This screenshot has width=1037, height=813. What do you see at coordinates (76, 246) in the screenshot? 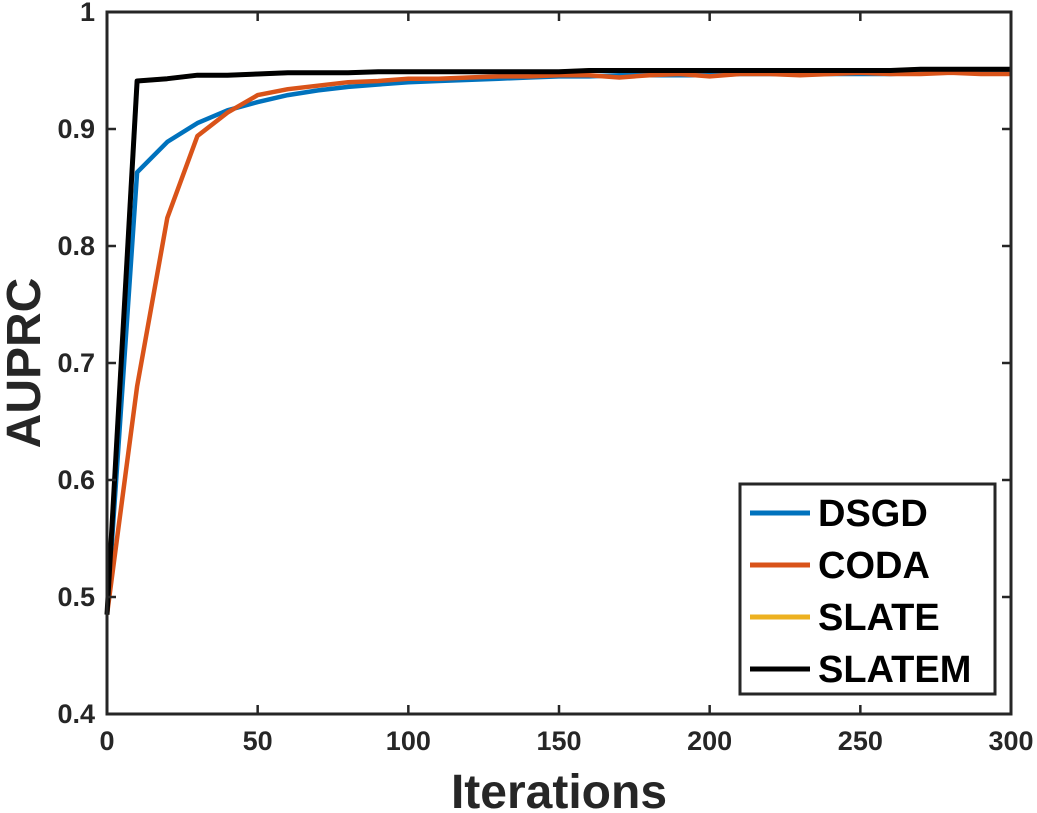
I see `y-tick-label: 0.8` at bounding box center [76, 246].